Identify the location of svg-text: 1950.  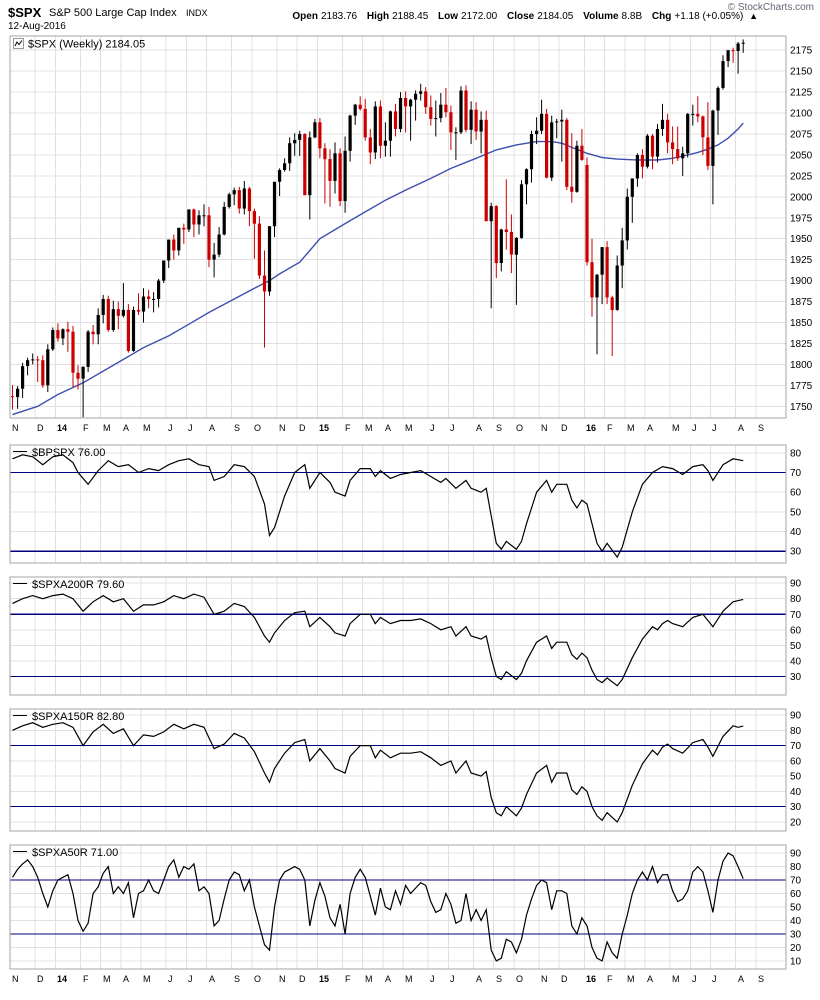
(801, 239).